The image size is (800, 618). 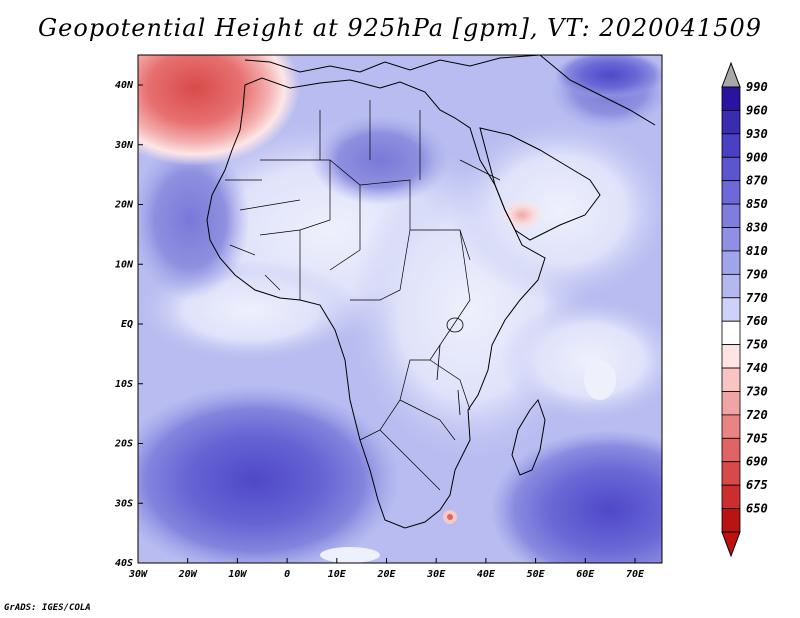 I want to click on low-arabia, so click(x=522, y=215).